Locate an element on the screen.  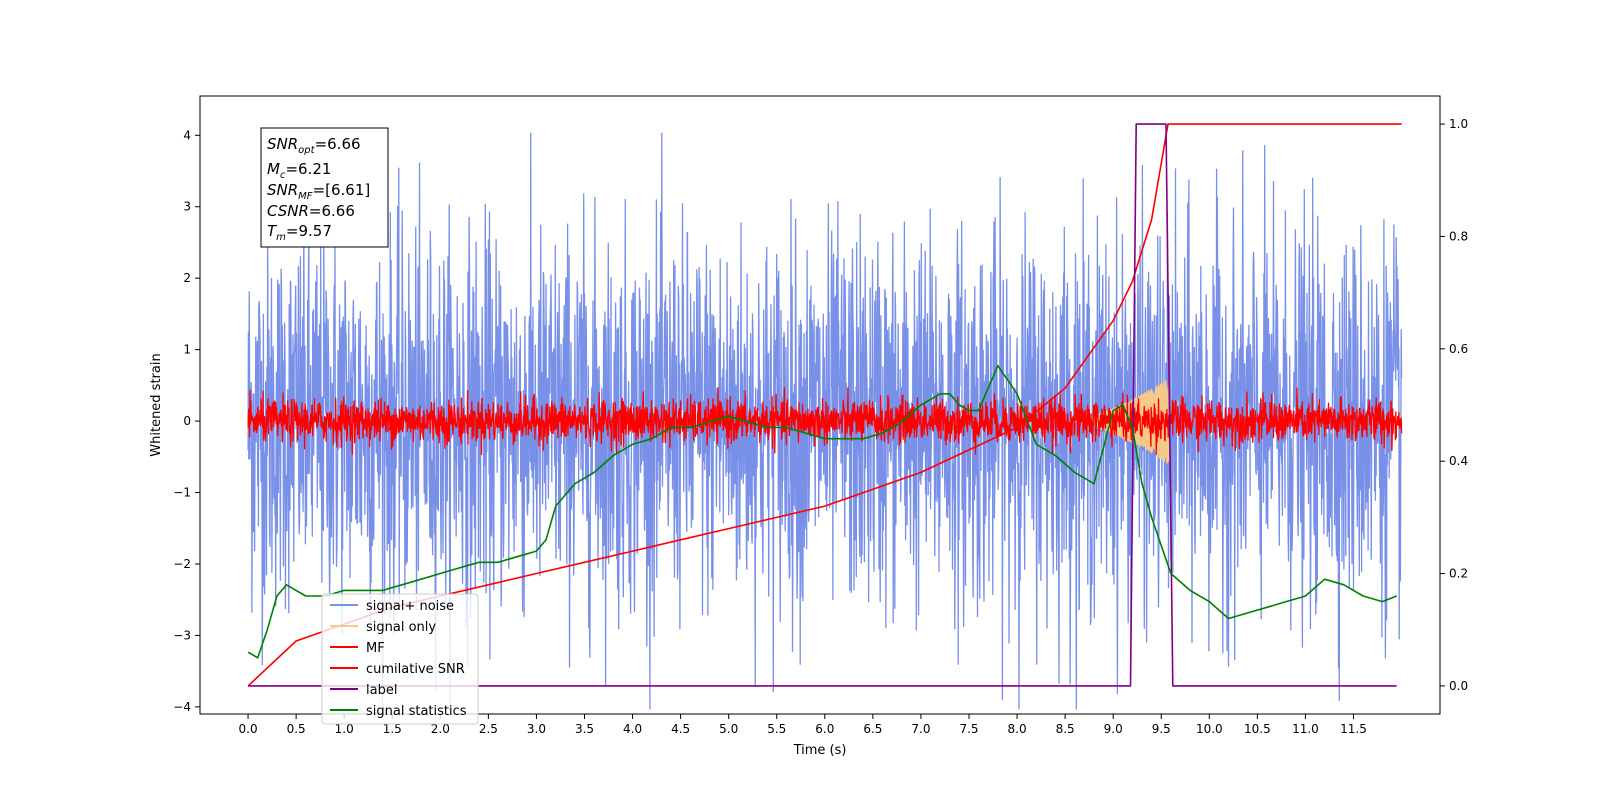
y-axis-label: Whitened strain is located at coordinates (156, 404).